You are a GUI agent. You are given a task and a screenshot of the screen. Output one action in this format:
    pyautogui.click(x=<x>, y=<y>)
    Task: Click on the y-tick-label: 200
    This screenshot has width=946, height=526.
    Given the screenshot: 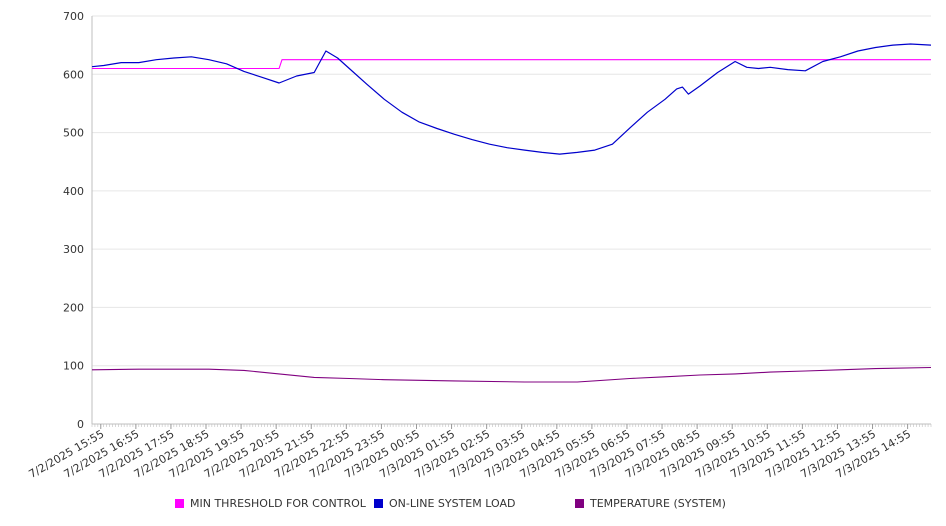 What is the action you would take?
    pyautogui.click(x=73, y=307)
    